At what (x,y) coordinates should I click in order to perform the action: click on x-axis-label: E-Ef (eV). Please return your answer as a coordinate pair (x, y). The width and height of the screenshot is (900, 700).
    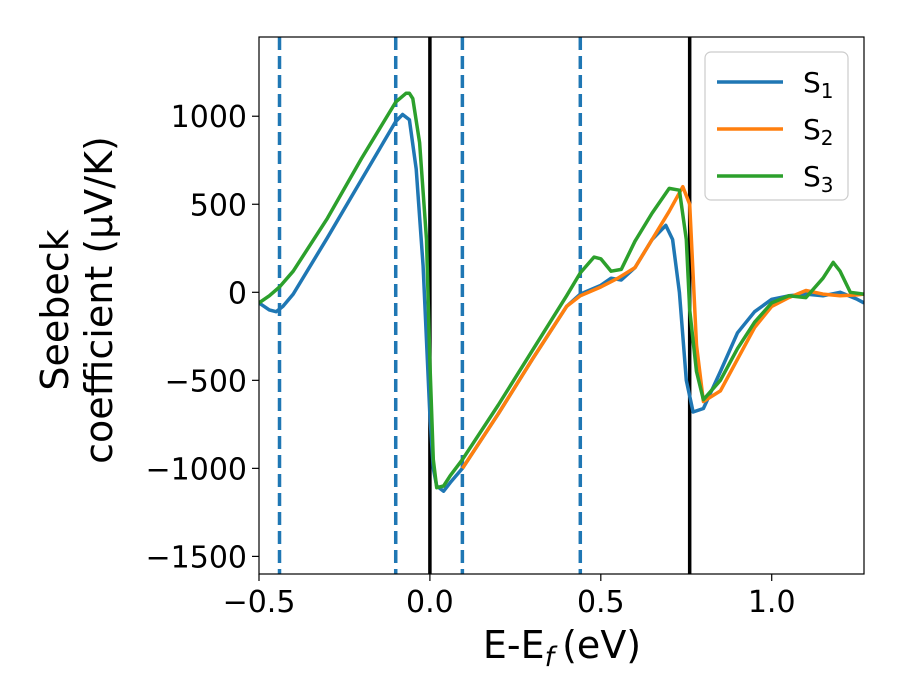
    Looking at the image, I should click on (562, 648).